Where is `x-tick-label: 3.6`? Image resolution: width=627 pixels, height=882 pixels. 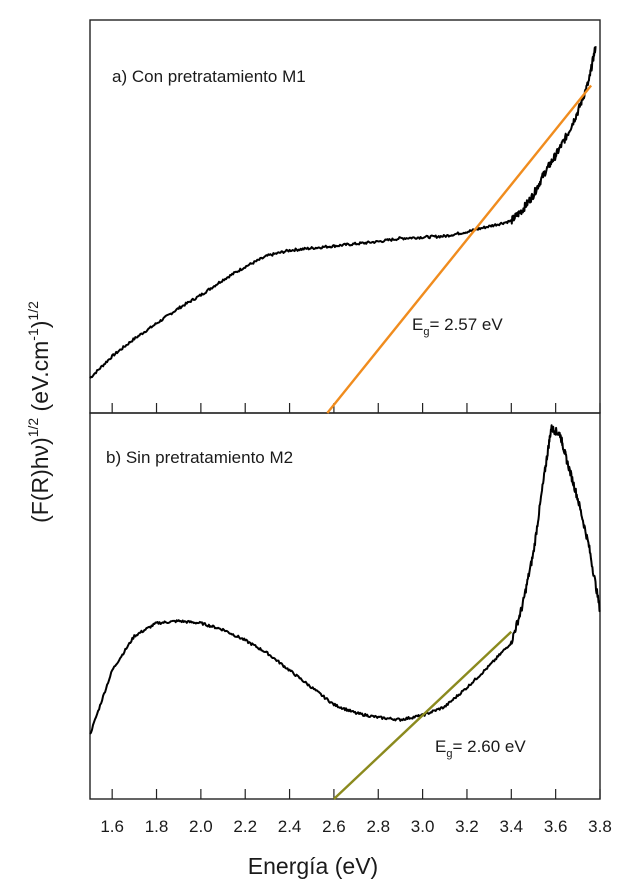 x-tick-label: 3.6 is located at coordinates (556, 826).